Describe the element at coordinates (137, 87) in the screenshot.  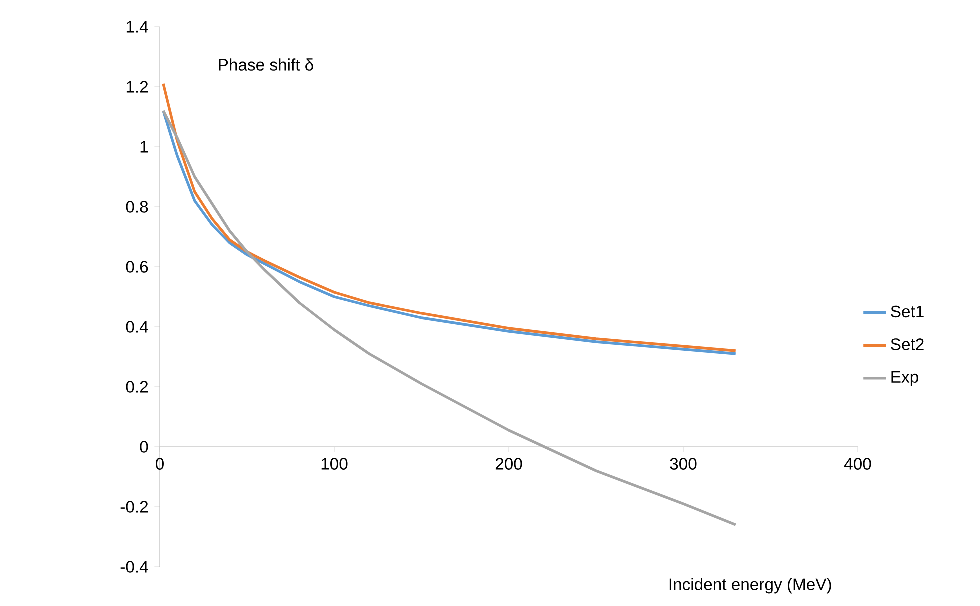
I see `y-tick-label: 1.2` at that location.